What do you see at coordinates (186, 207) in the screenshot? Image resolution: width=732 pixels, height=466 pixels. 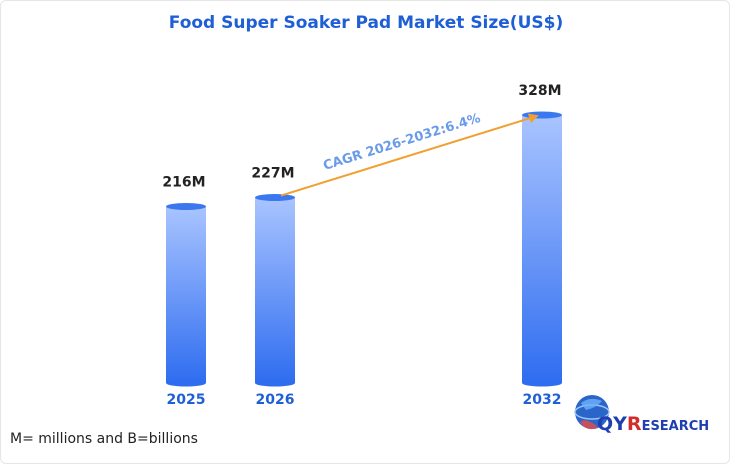 I see `bar-cap-2025` at bounding box center [186, 207].